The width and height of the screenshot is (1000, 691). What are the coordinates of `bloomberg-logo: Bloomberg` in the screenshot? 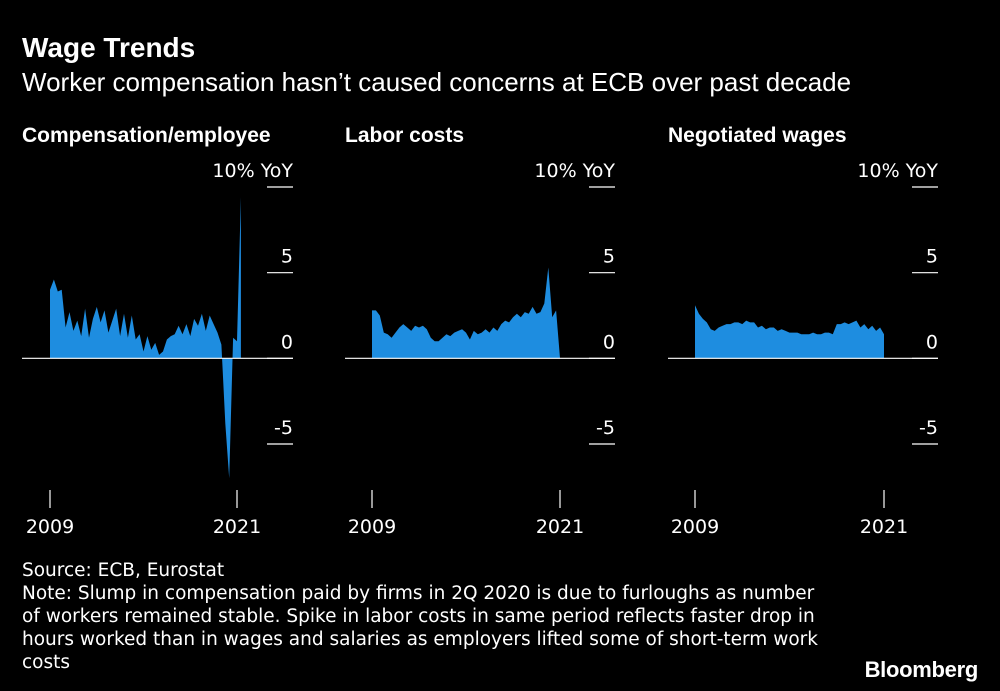 It's located at (921, 669).